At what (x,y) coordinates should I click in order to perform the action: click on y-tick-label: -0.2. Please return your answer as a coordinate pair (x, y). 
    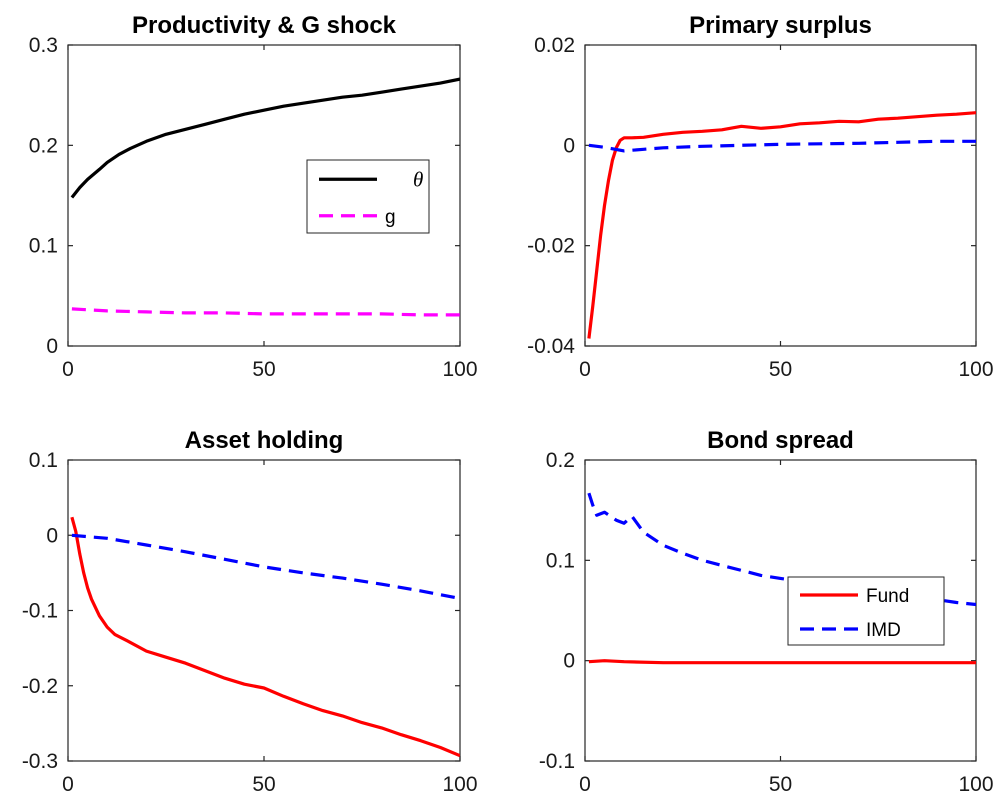
    Looking at the image, I should click on (40, 686).